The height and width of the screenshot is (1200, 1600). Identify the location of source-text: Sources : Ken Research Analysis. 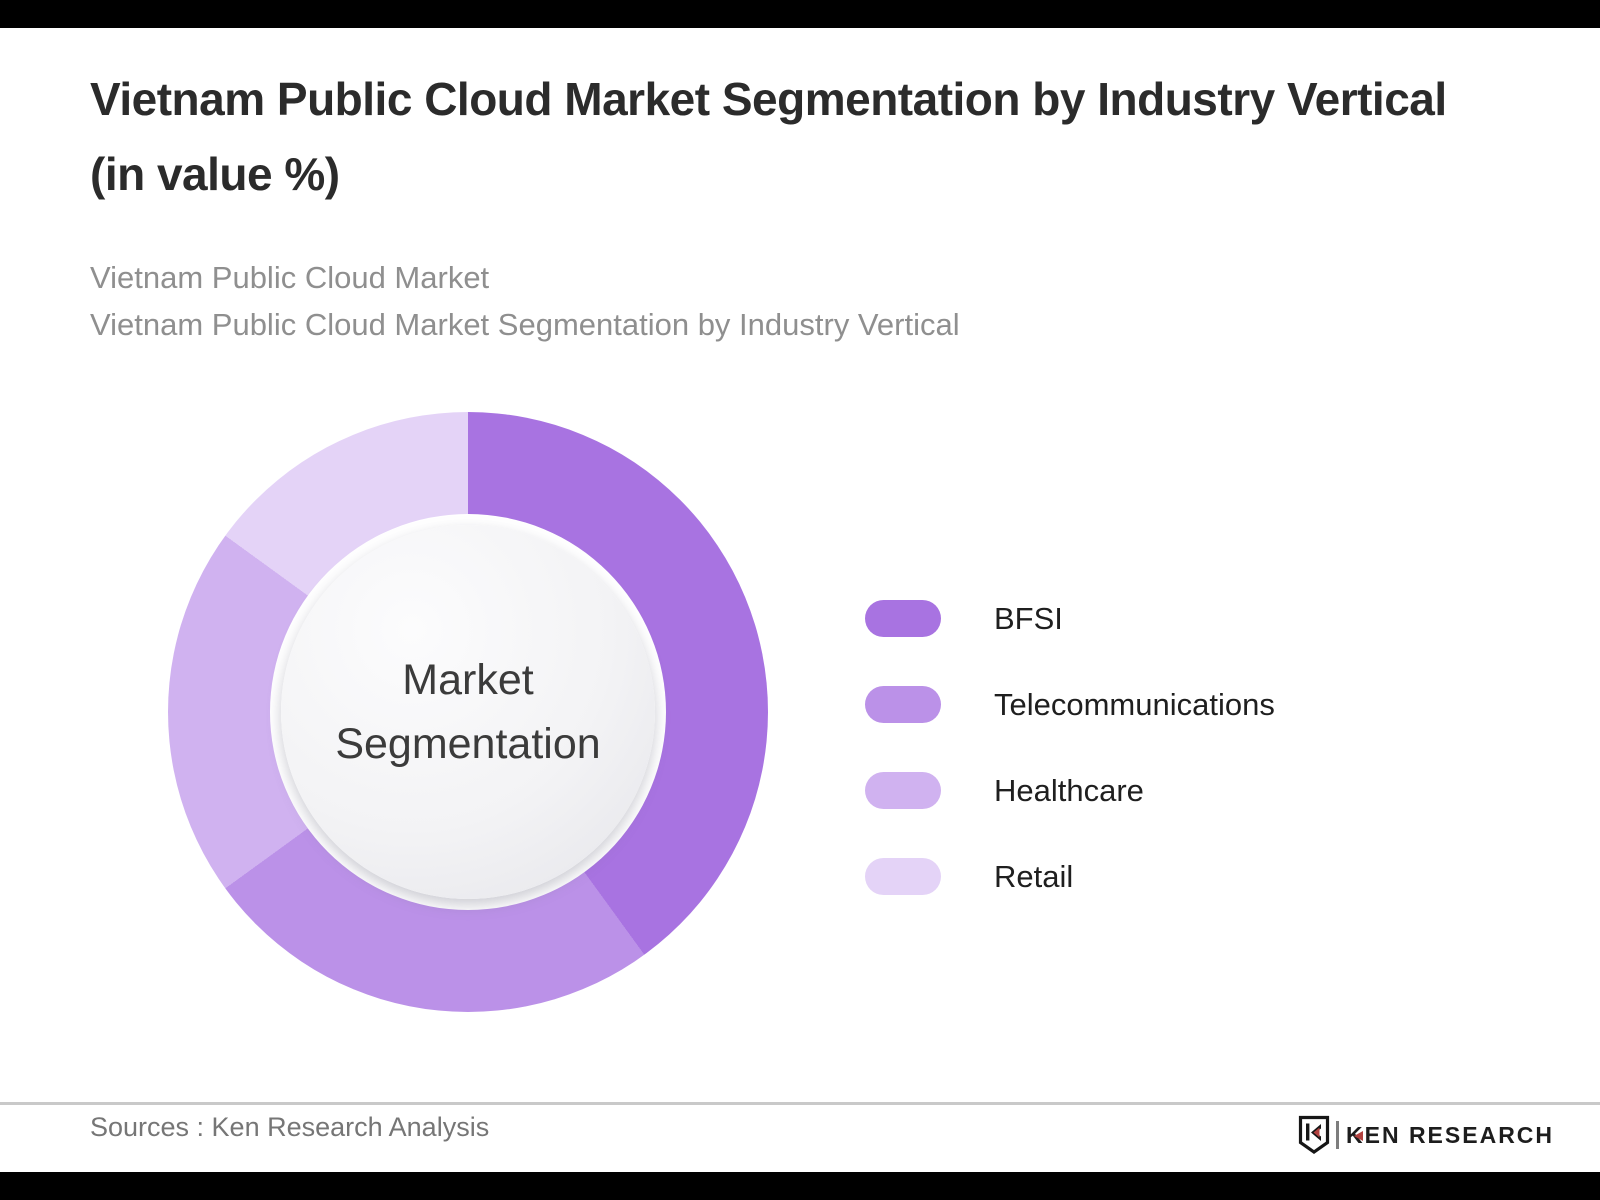
(290, 1127).